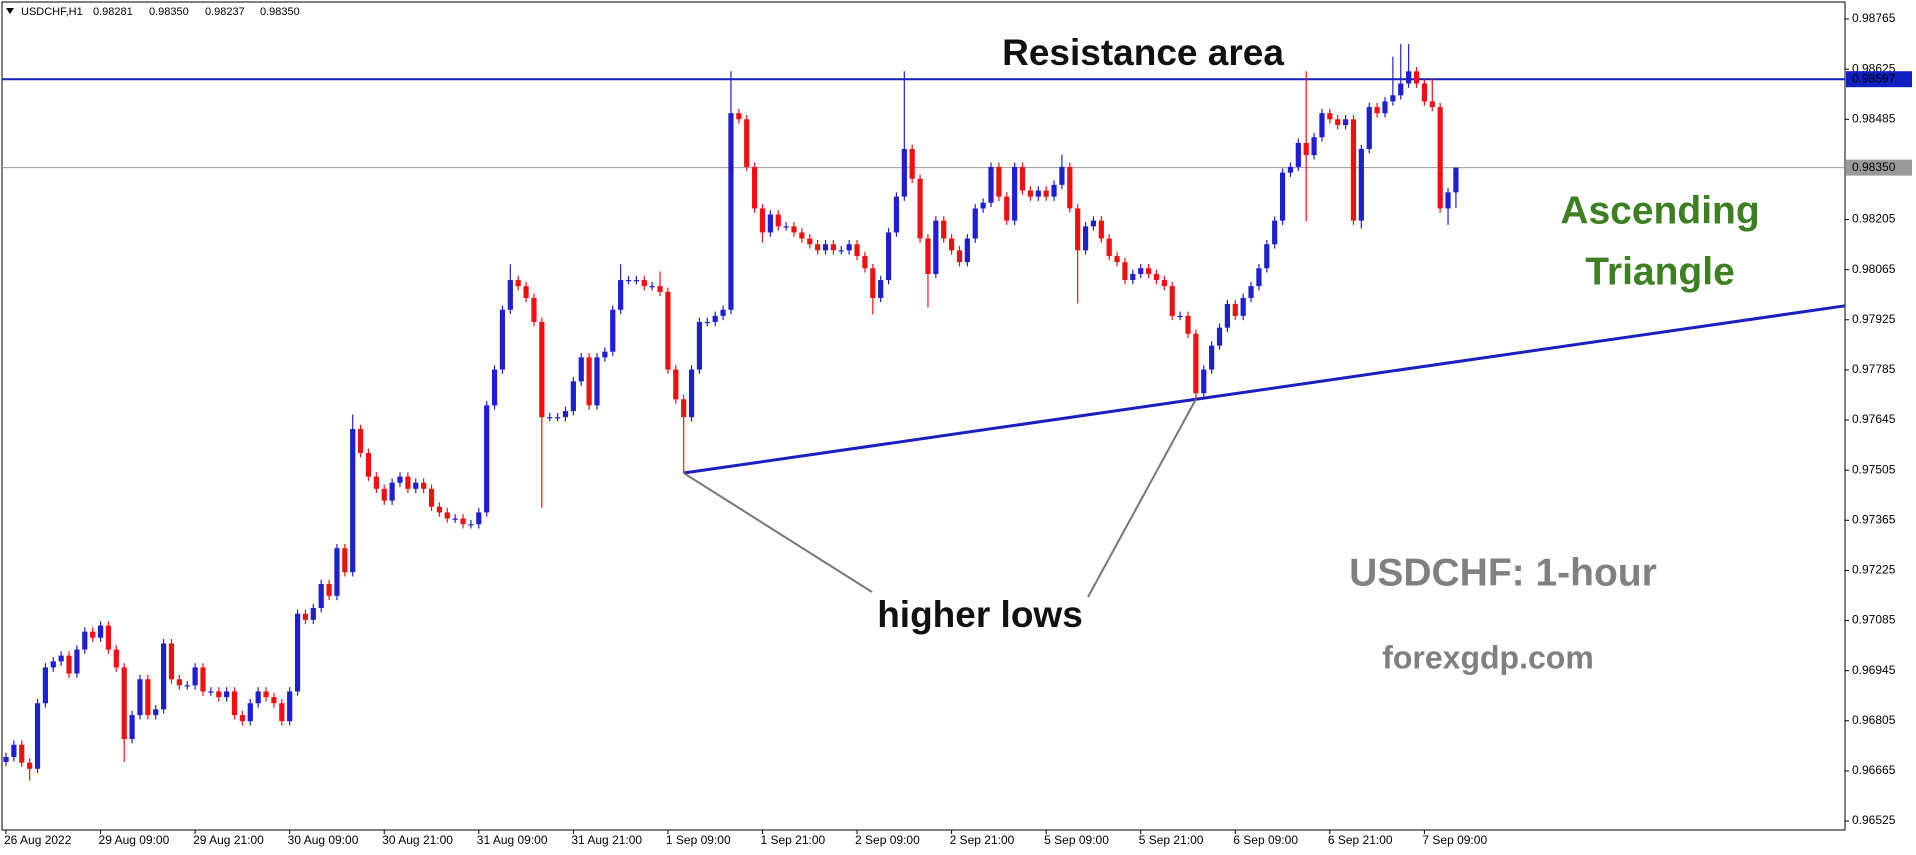 The height and width of the screenshot is (855, 1916). I want to click on header-low: 0.98237, so click(225, 12).